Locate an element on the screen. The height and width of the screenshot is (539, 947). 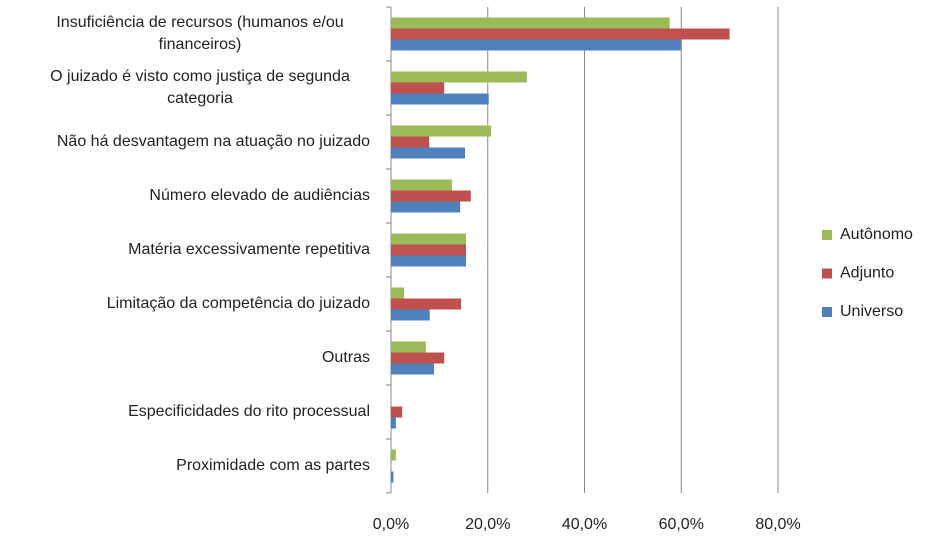
y-tick-label: Especificidades do rito processual is located at coordinates (190, 412).